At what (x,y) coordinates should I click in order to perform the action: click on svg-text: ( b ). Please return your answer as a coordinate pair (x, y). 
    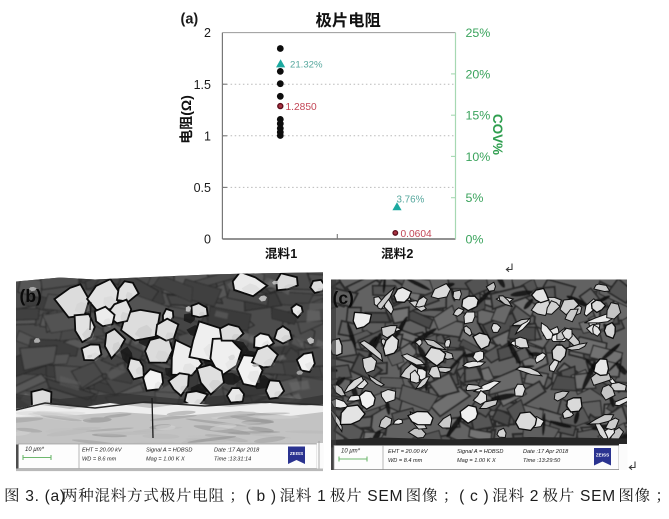
    Looking at the image, I should click on (264, 496).